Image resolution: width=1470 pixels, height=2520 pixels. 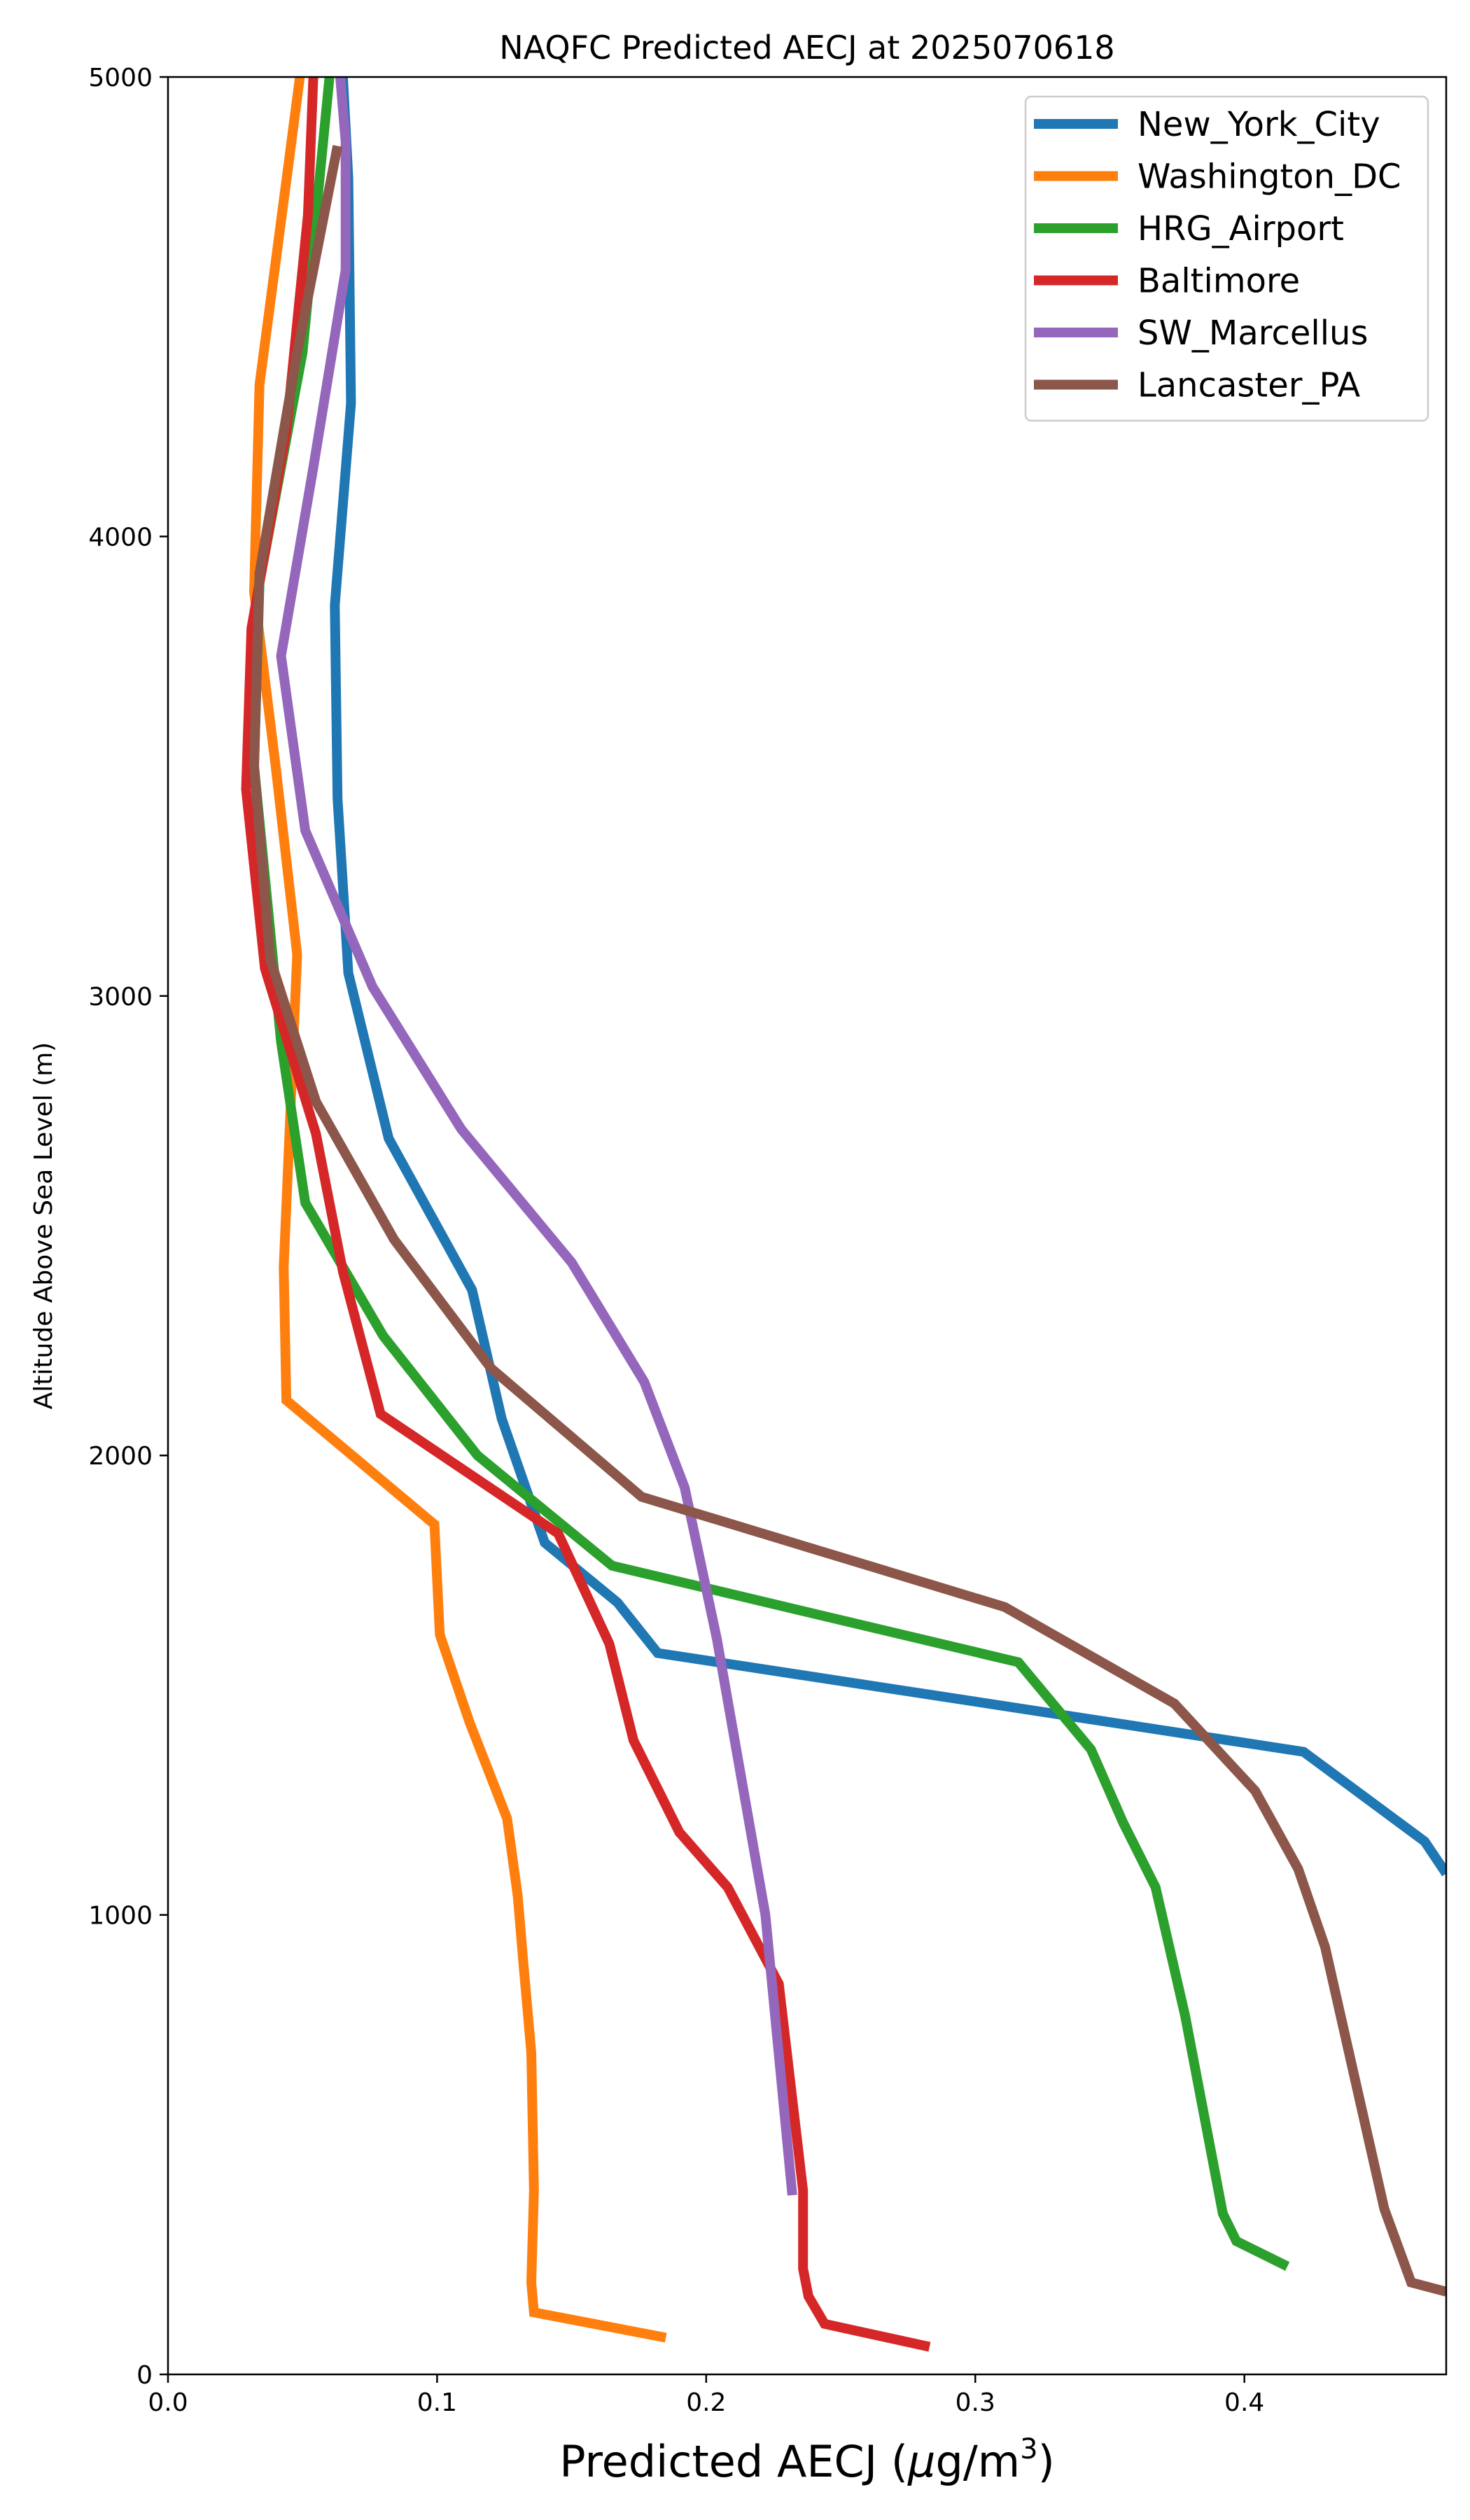 What do you see at coordinates (437, 2402) in the screenshot?
I see `x-tick-label: 0.1` at bounding box center [437, 2402].